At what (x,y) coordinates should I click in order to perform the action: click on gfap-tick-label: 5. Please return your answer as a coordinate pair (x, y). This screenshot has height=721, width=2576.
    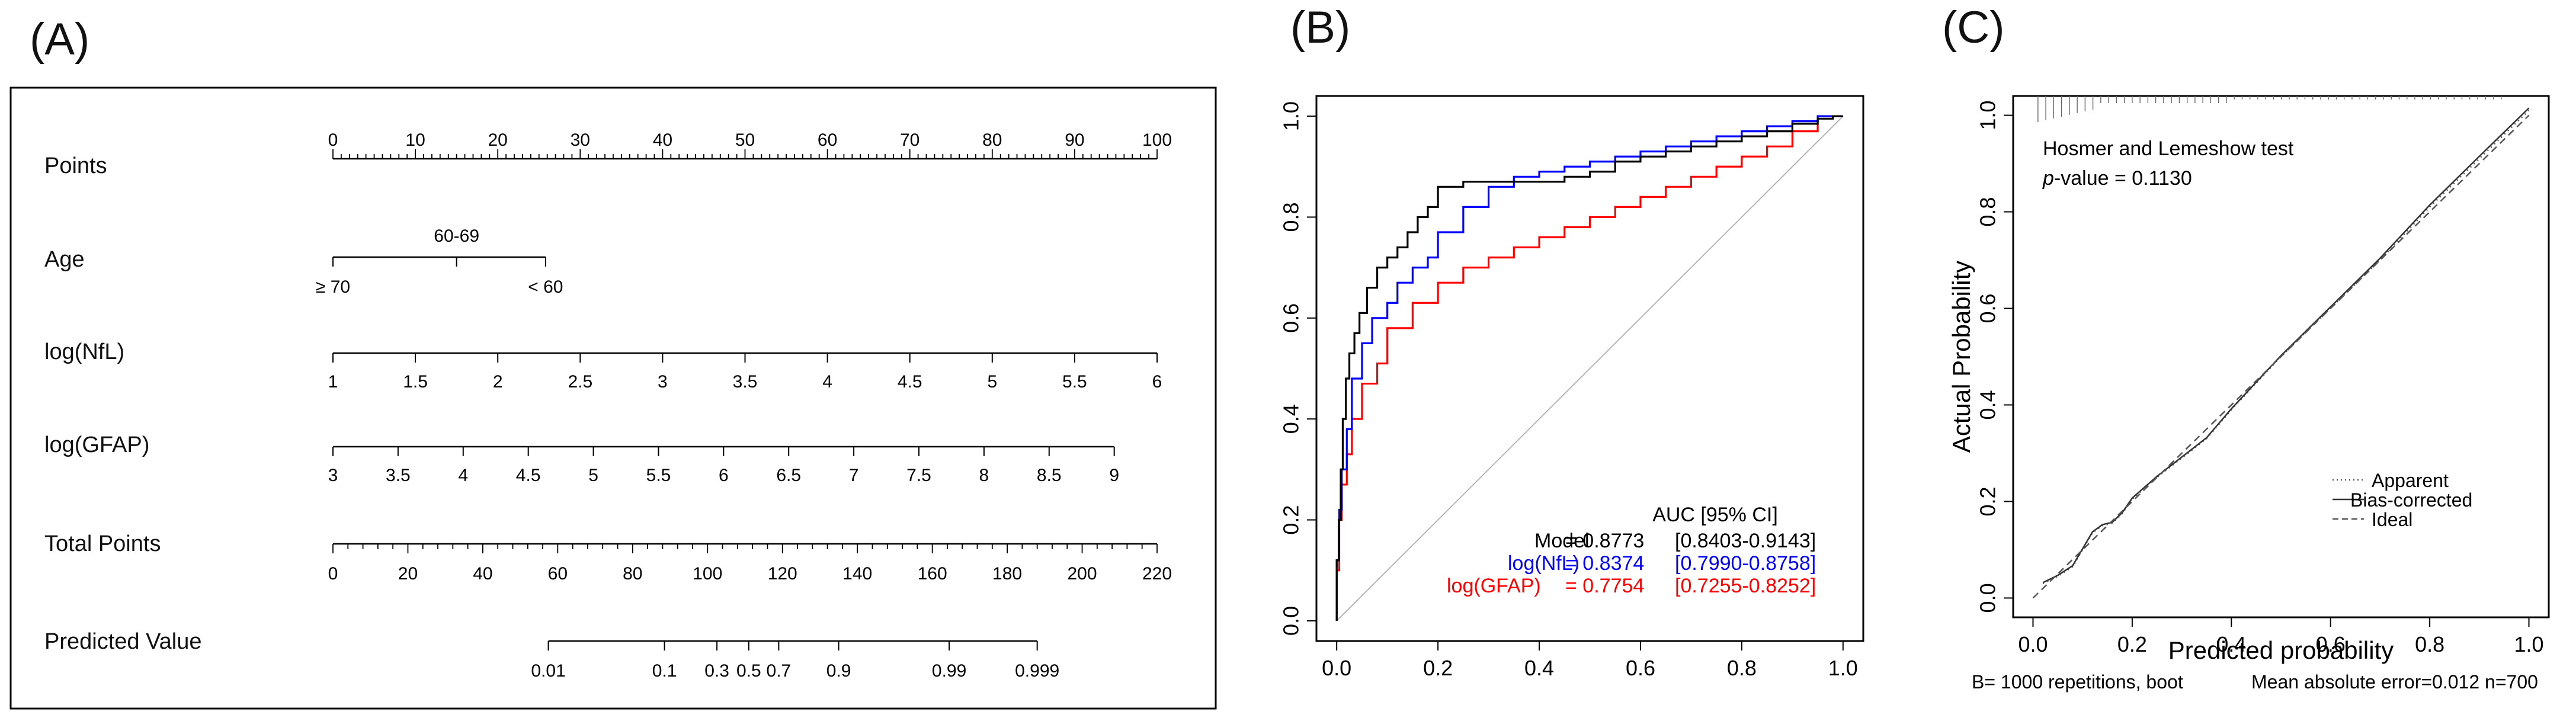
    Looking at the image, I should click on (593, 475).